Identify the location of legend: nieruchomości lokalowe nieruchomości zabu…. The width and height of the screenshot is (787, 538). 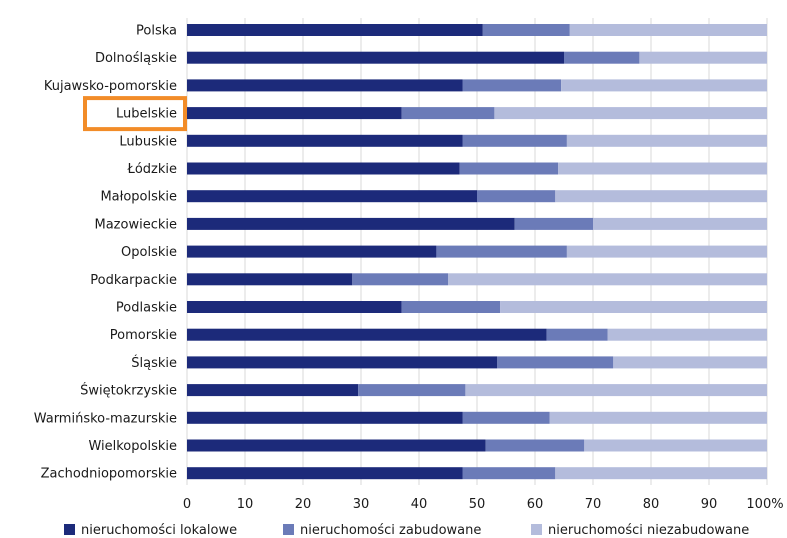
(406, 530).